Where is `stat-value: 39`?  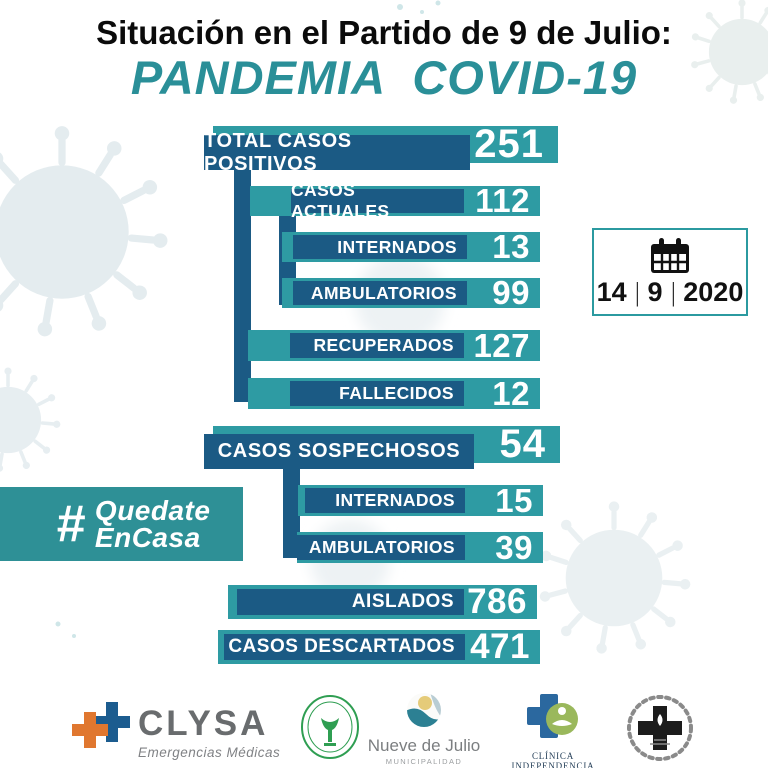
stat-value: 39 is located at coordinates (514, 547).